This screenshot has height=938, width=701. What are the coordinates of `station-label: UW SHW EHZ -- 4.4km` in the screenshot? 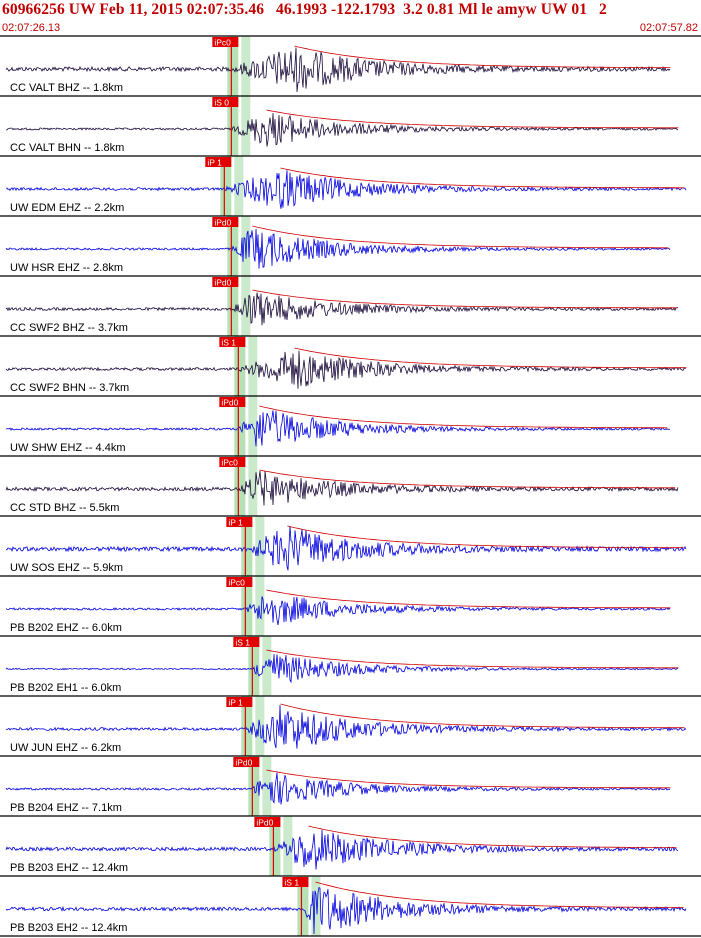 It's located at (68, 448).